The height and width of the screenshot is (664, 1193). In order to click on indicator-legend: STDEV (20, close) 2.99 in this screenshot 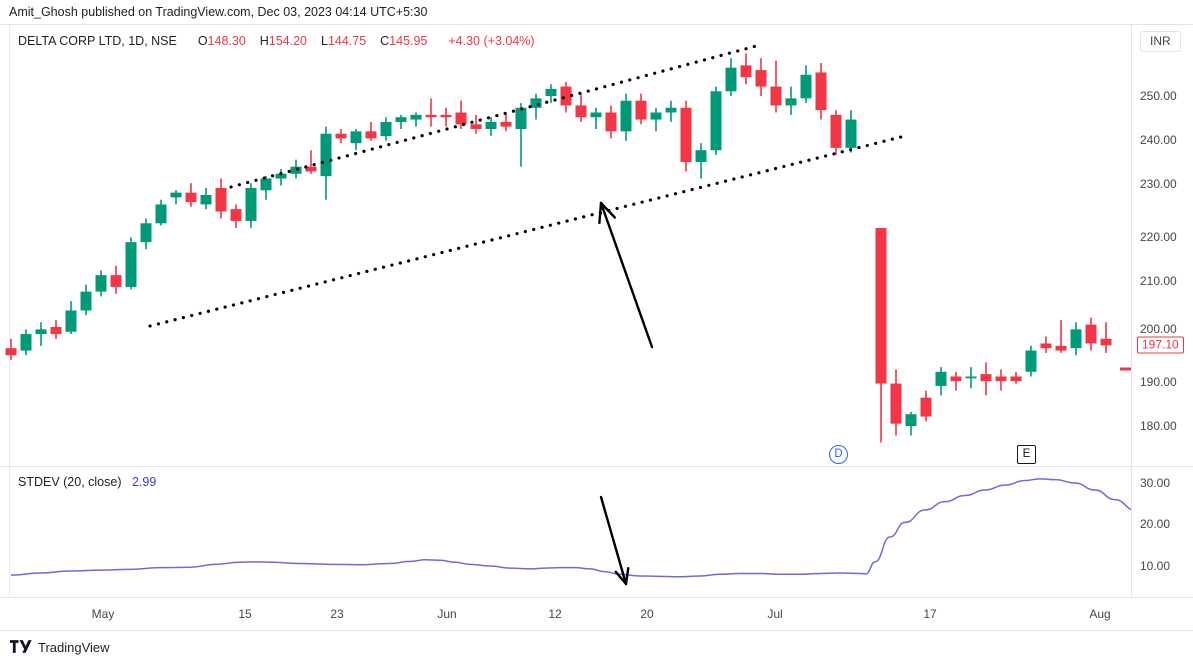, I will do `click(87, 482)`.